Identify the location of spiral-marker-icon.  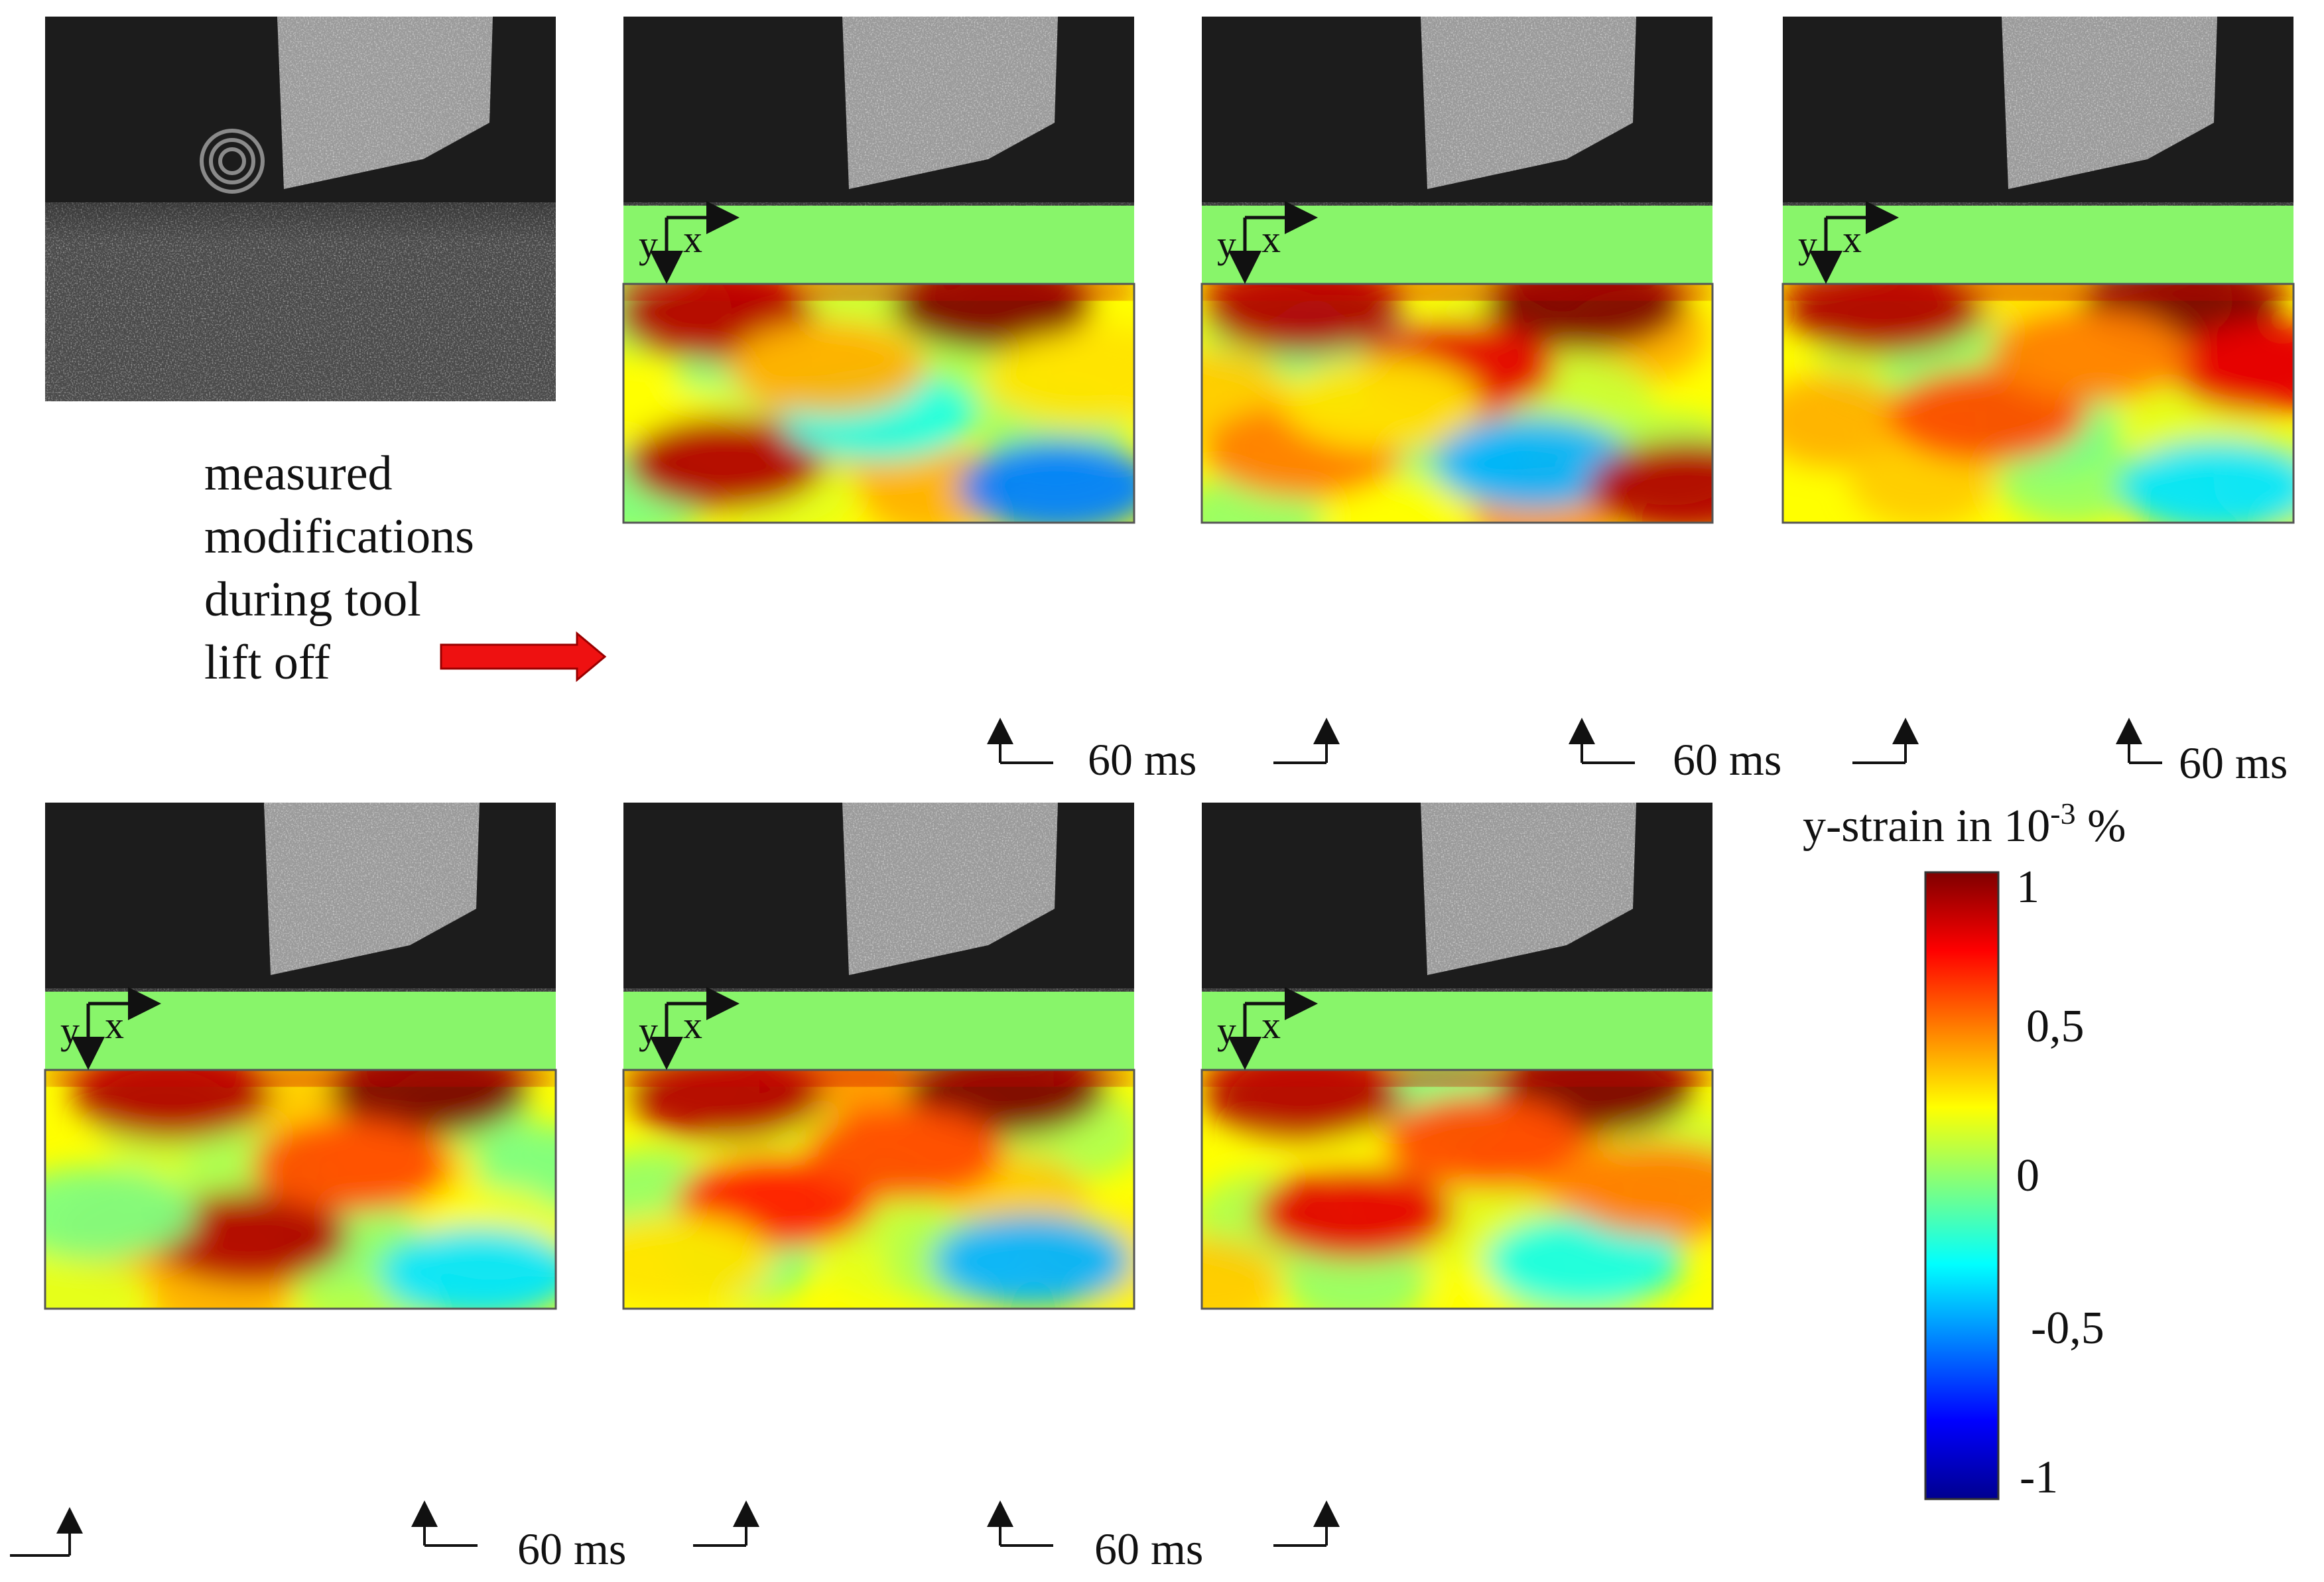
(232, 161).